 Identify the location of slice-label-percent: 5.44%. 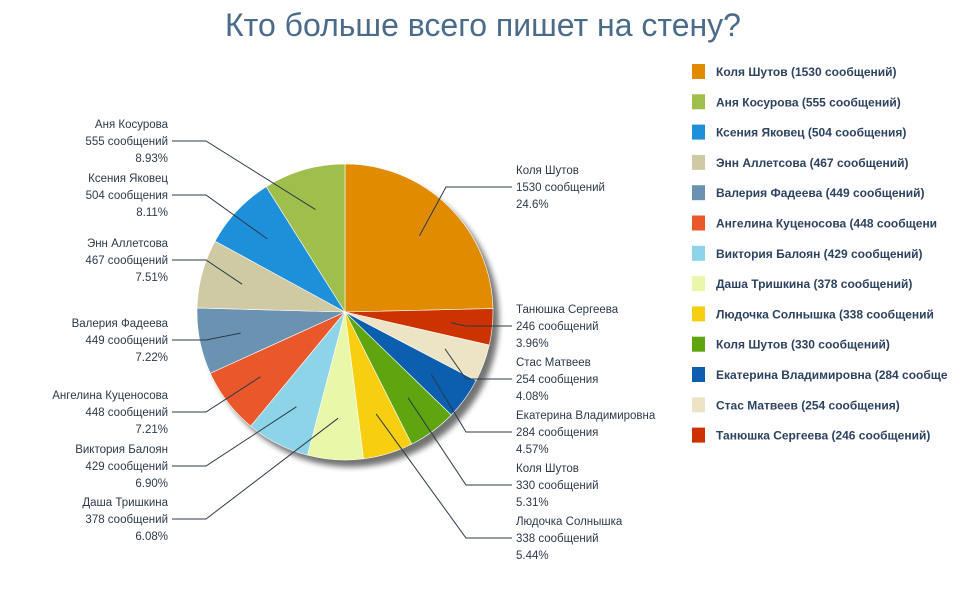
(532, 556).